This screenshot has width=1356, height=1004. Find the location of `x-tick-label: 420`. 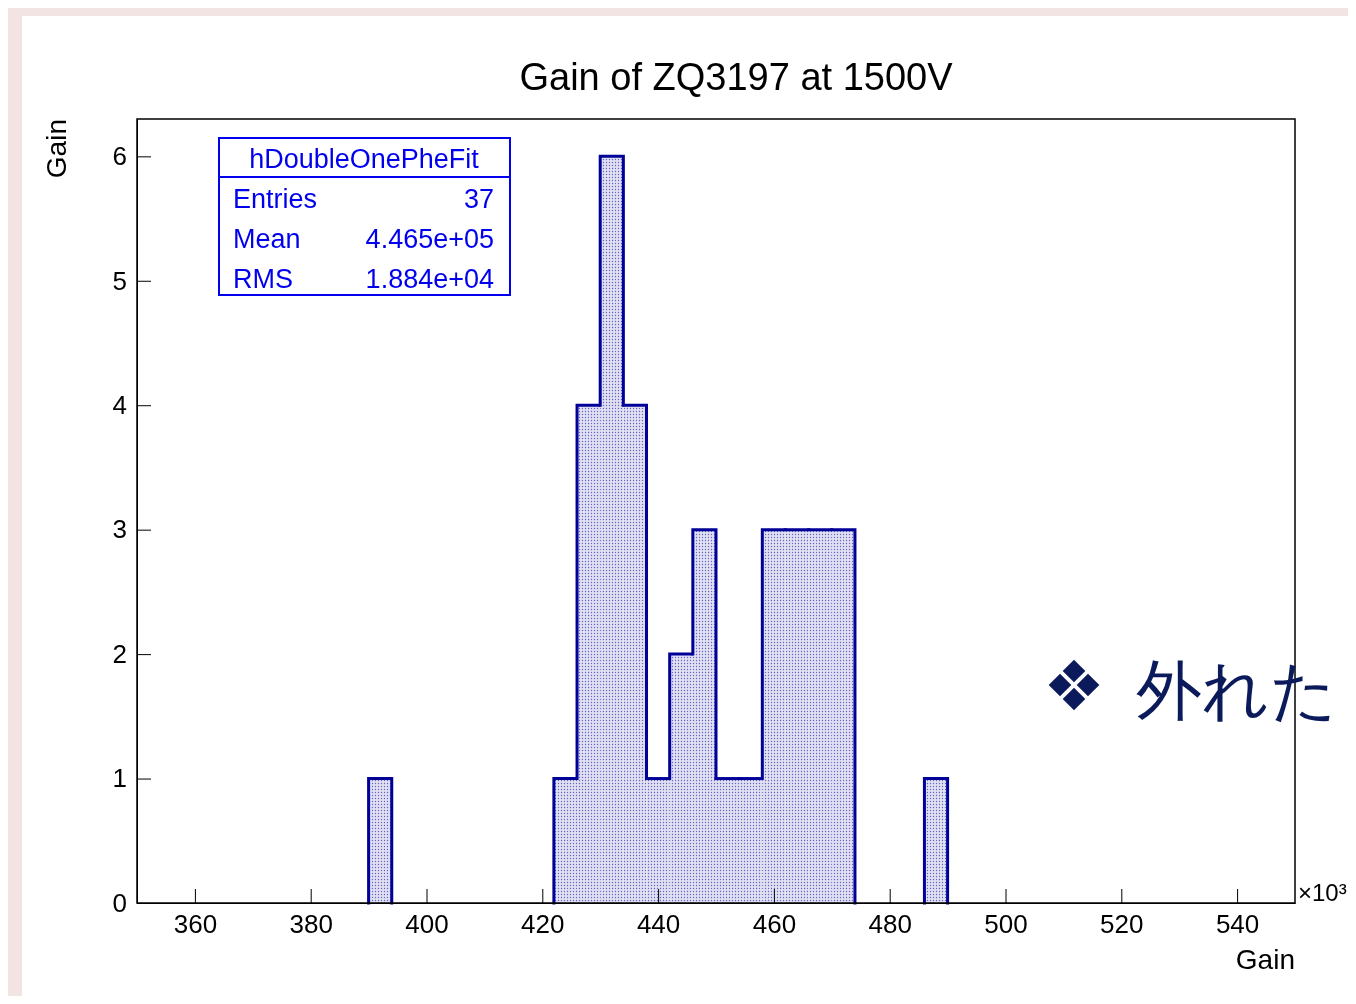

x-tick-label: 420 is located at coordinates (543, 924).